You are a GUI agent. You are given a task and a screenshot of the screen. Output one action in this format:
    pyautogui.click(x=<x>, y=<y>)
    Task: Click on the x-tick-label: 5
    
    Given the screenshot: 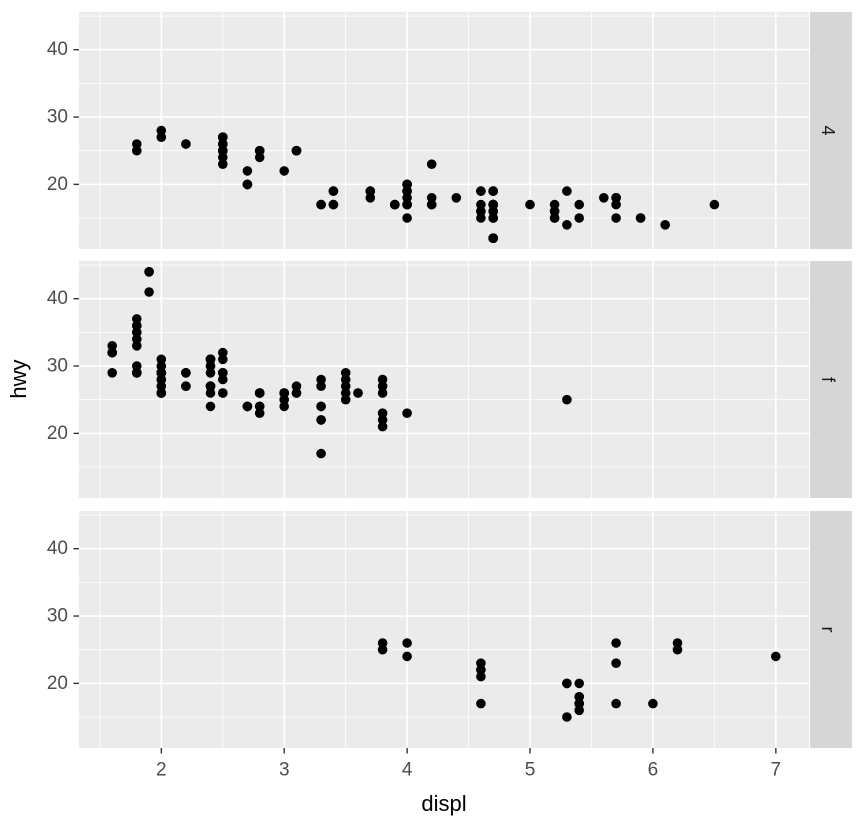 What is the action you would take?
    pyautogui.click(x=530, y=770)
    